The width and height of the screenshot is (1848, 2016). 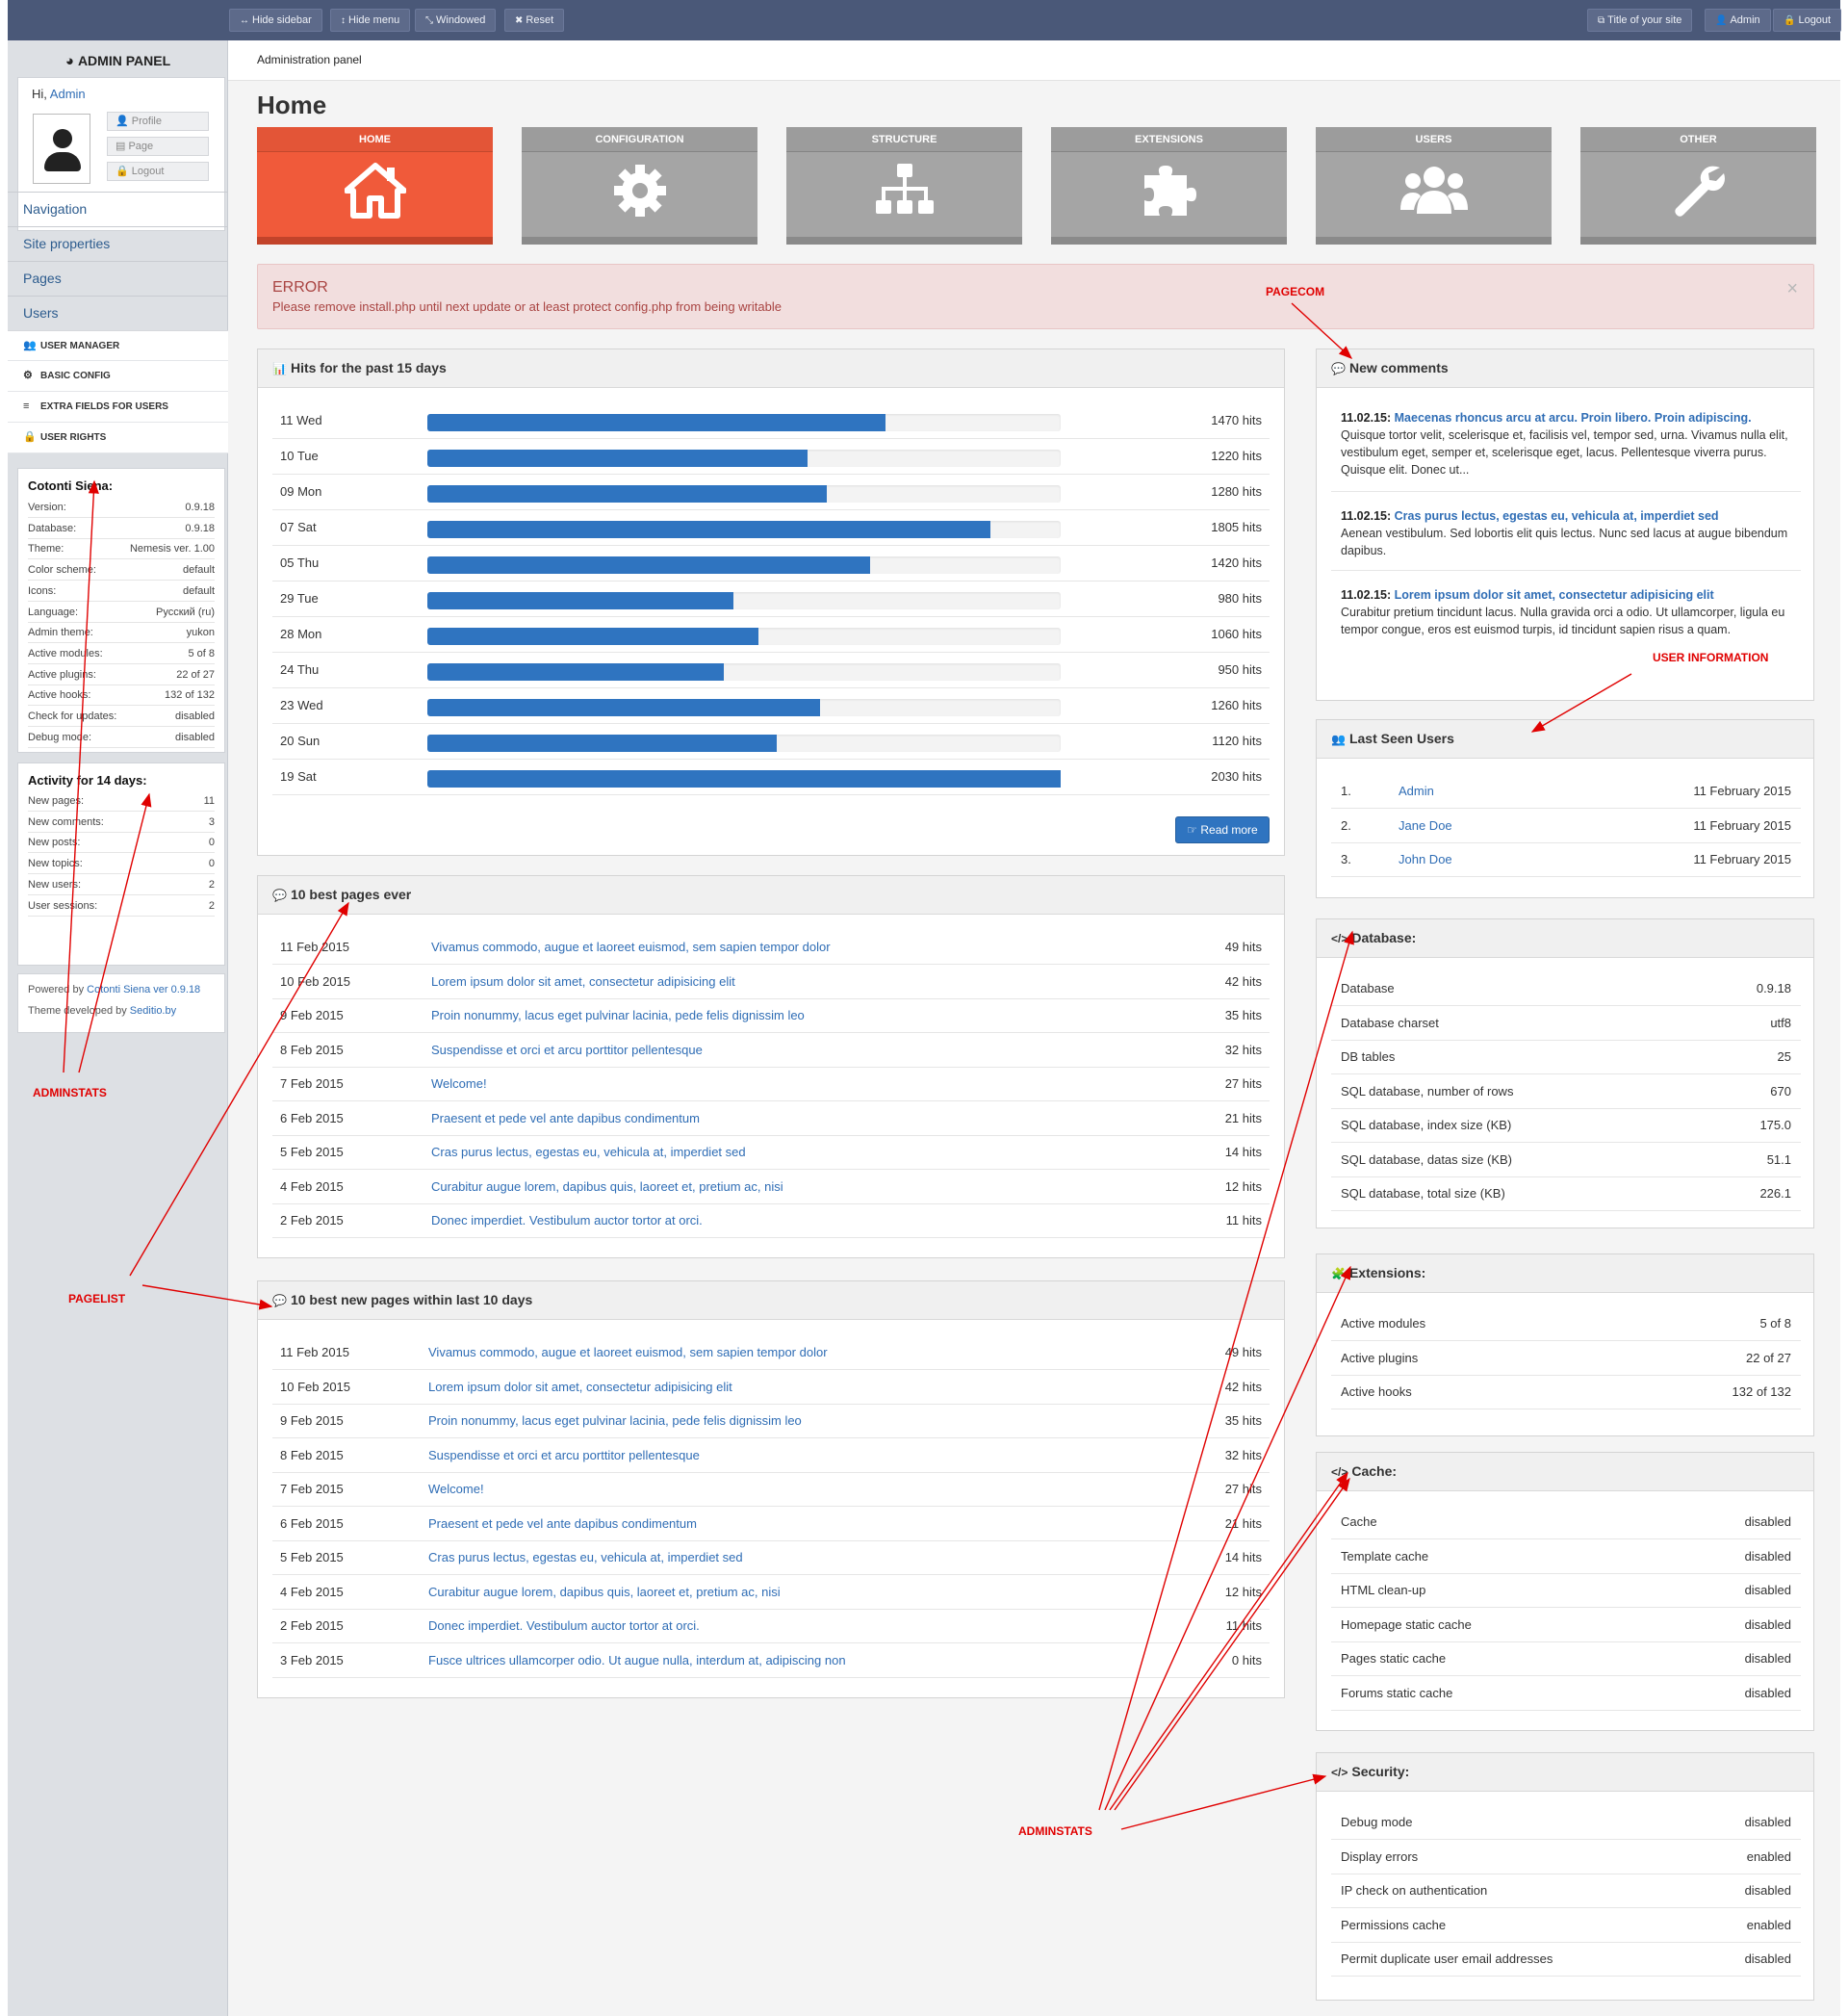 What do you see at coordinates (118, 209) in the screenshot?
I see `sidebar-item-navigation: Navigation` at bounding box center [118, 209].